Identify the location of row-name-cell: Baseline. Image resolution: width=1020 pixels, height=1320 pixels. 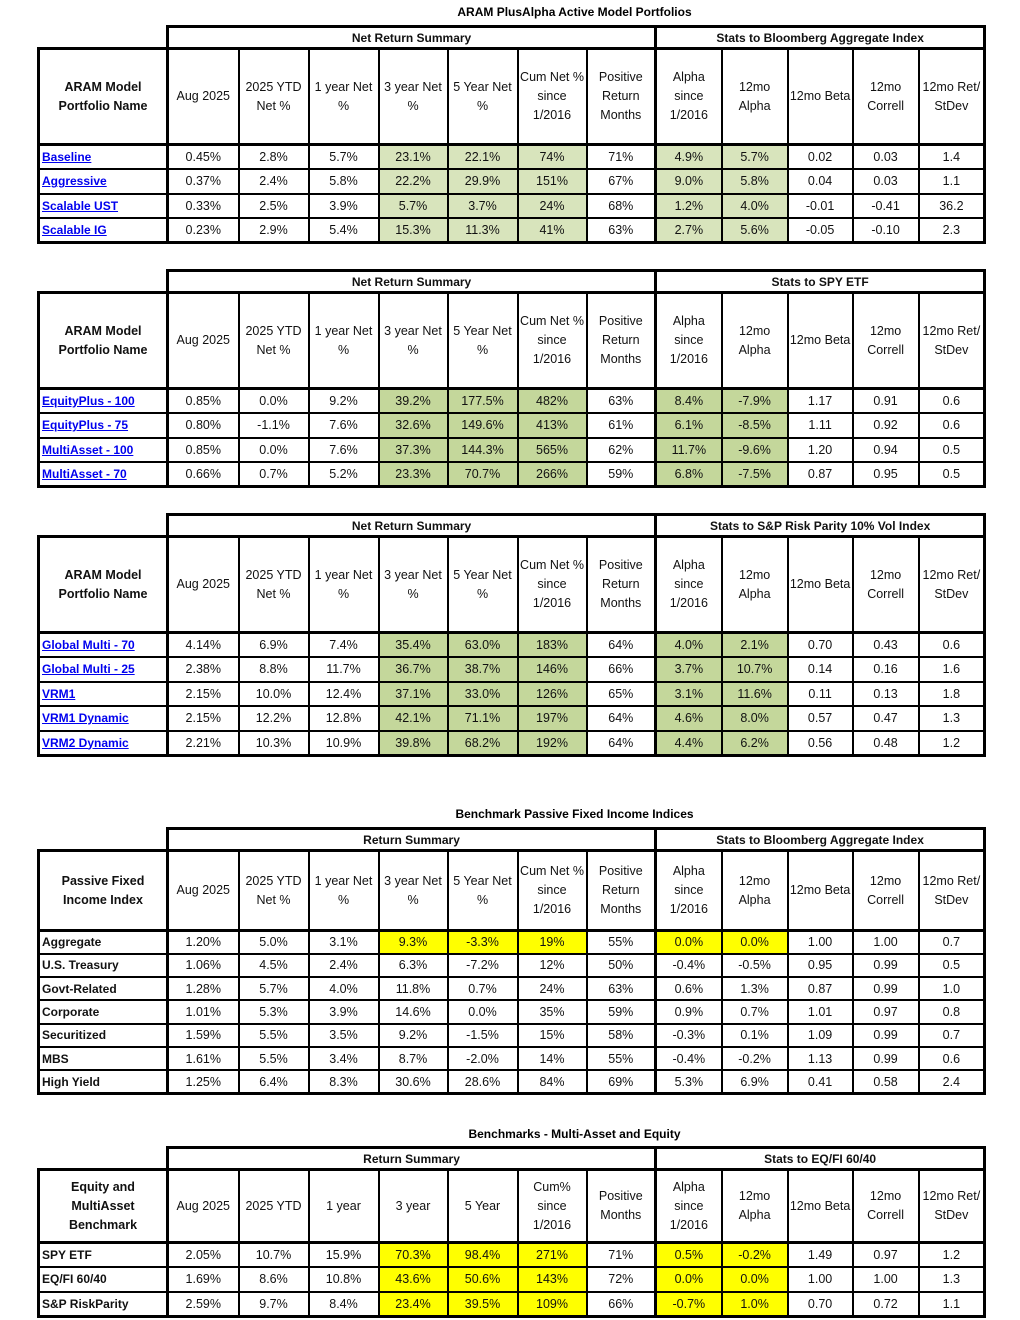
(103, 156).